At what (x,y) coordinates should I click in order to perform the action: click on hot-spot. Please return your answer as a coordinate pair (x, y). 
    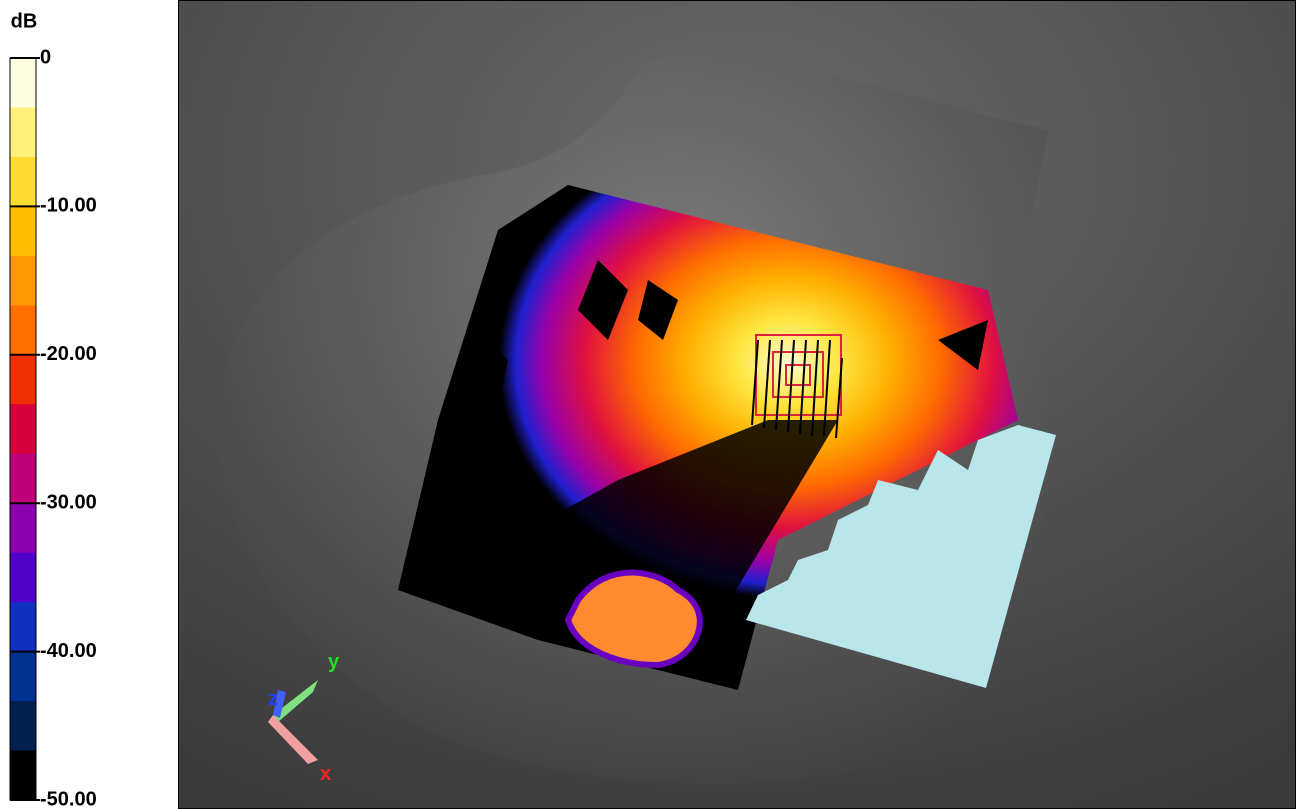
    Looking at the image, I should click on (633, 619).